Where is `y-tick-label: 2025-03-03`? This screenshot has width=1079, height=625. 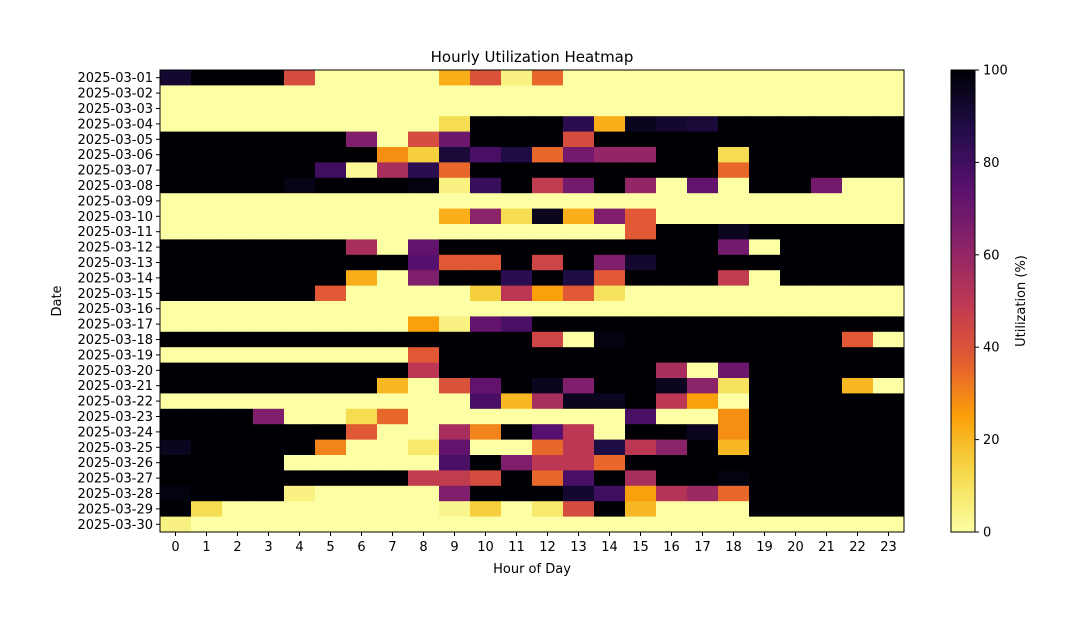 y-tick-label: 2025-03-03 is located at coordinates (115, 109).